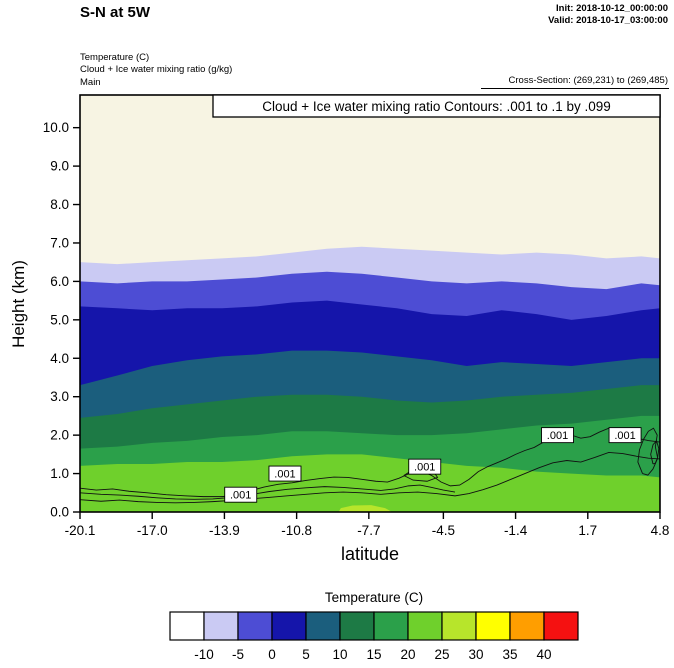  I want to click on x-tick-label: -4.5, so click(443, 530).